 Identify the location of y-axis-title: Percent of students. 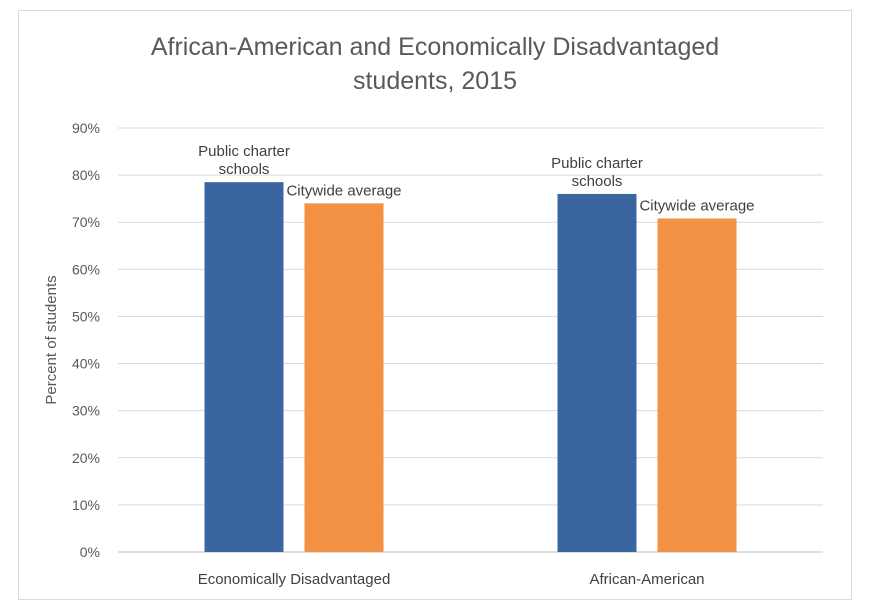
(51, 339).